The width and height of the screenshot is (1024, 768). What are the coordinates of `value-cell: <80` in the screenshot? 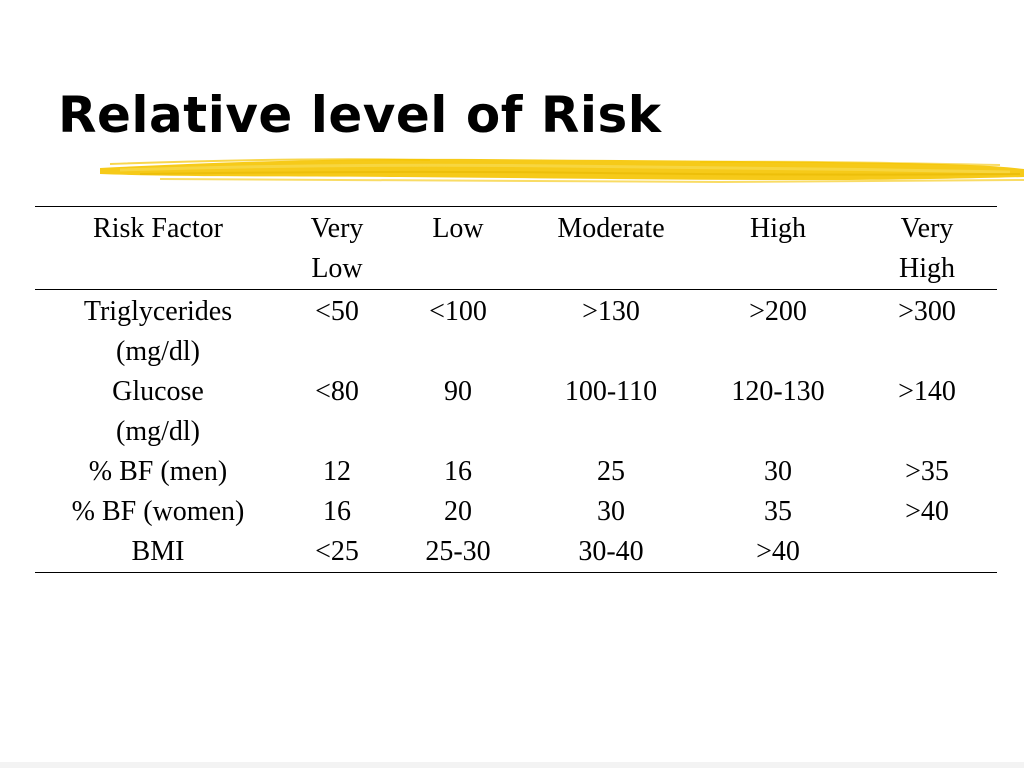 It's located at (337, 391).